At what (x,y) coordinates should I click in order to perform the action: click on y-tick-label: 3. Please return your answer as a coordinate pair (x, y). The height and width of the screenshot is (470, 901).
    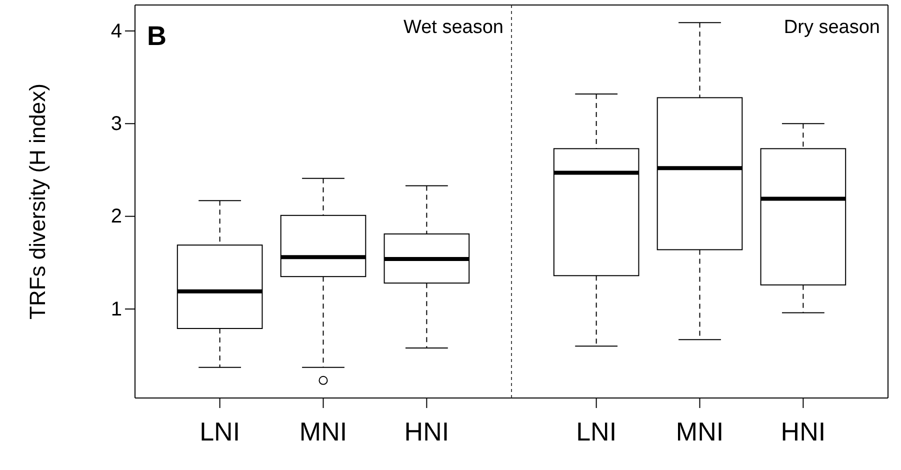
    Looking at the image, I should click on (116, 124).